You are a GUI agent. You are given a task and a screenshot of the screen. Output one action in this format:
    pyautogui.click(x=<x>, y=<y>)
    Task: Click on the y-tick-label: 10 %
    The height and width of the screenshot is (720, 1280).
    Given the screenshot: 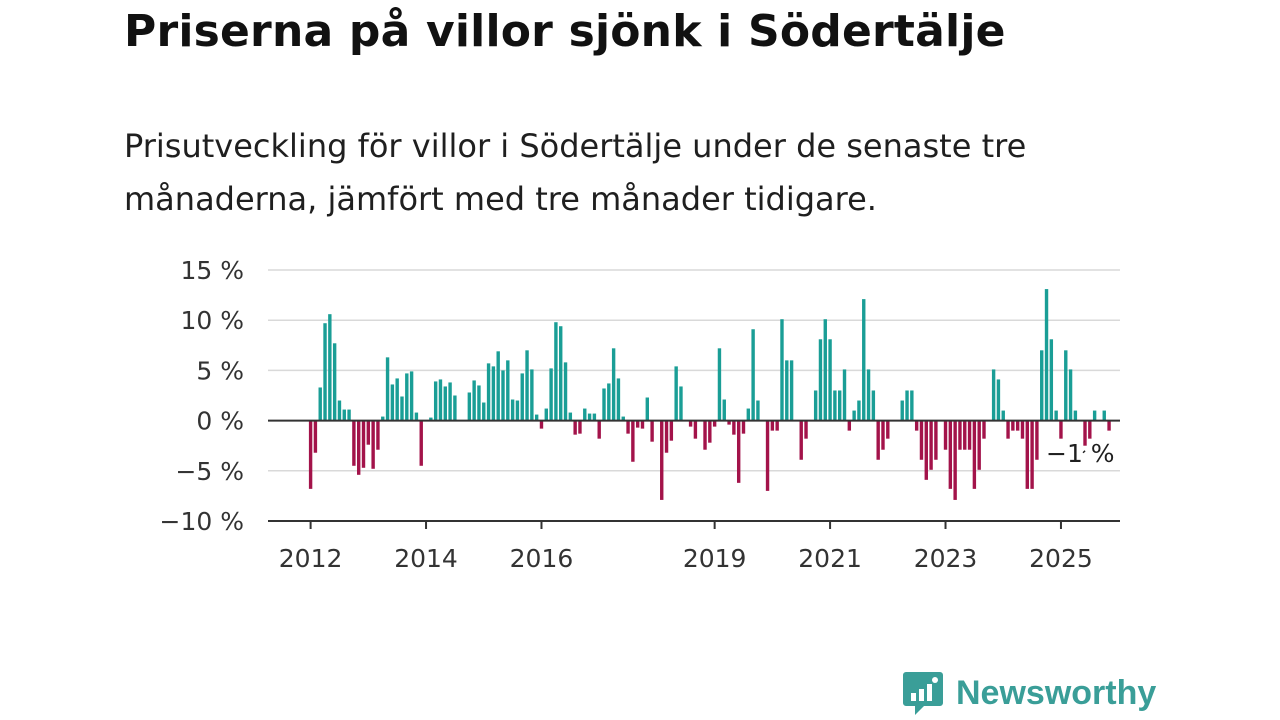 What is the action you would take?
    pyautogui.click(x=212, y=320)
    